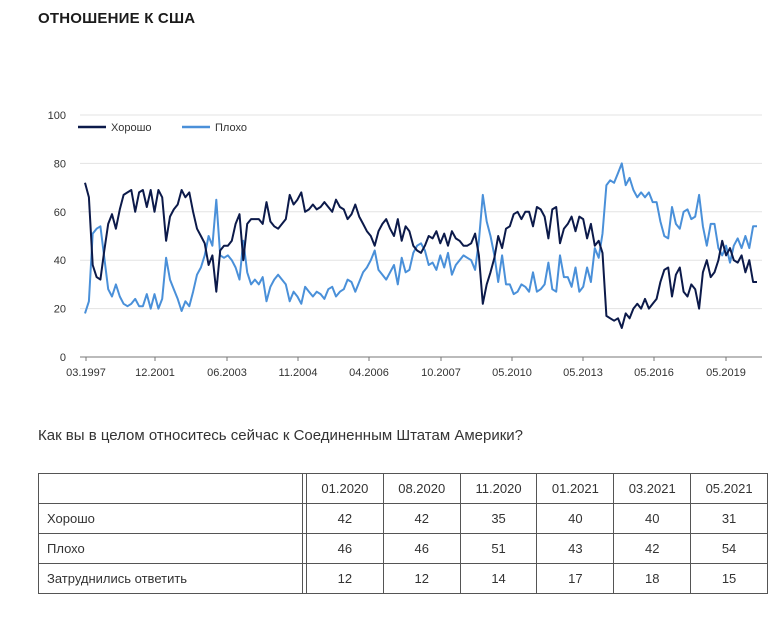  What do you see at coordinates (60, 261) in the screenshot?
I see `y-tick-label: 40` at bounding box center [60, 261].